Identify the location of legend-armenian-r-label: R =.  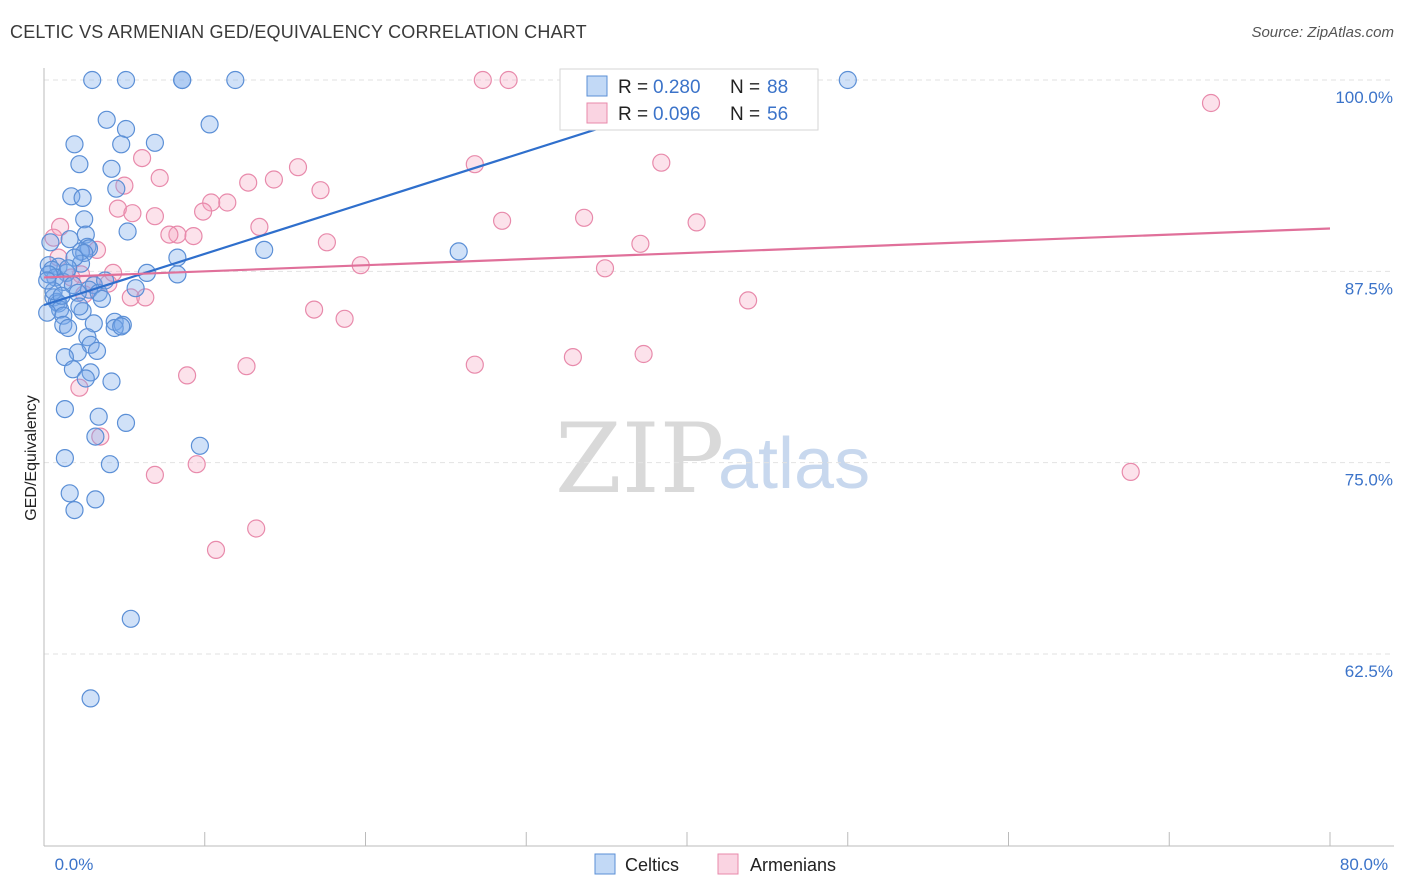
(633, 114).